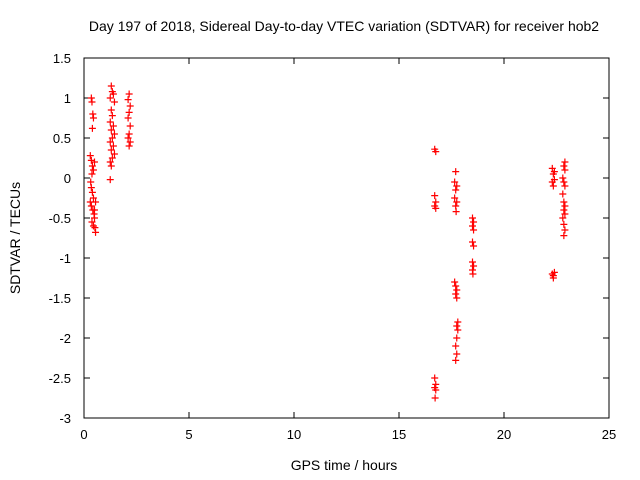 The width and height of the screenshot is (640, 480). What do you see at coordinates (60, 378) in the screenshot?
I see `y-tick-label: -2.5` at bounding box center [60, 378].